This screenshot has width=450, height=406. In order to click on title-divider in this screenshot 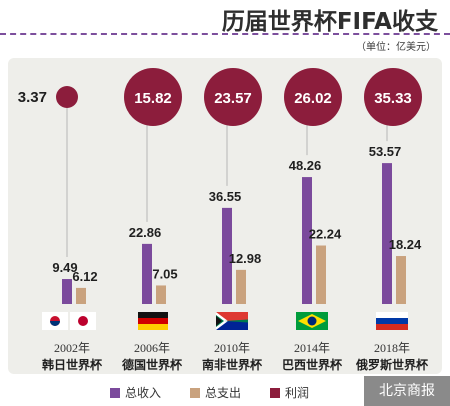, I will do `click(225, 34)`.